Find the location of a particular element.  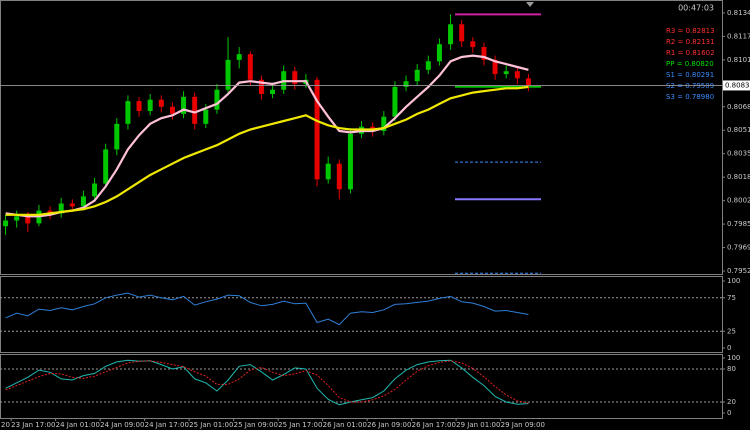

shift-marker is located at coordinates (530, 4).